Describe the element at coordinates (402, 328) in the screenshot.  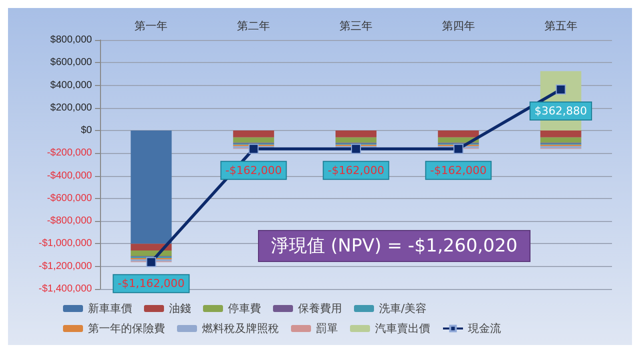
I see `legend-label: 汽車賣出價` at that location.